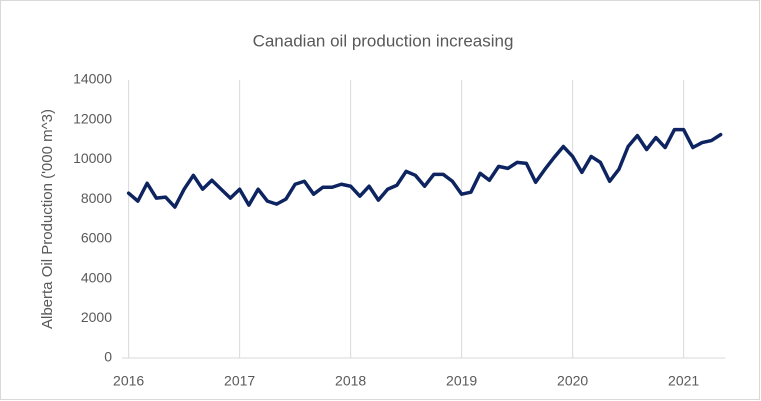 The width and height of the screenshot is (761, 401). What do you see at coordinates (350, 381) in the screenshot?
I see `x-tick-label: 2018` at bounding box center [350, 381].